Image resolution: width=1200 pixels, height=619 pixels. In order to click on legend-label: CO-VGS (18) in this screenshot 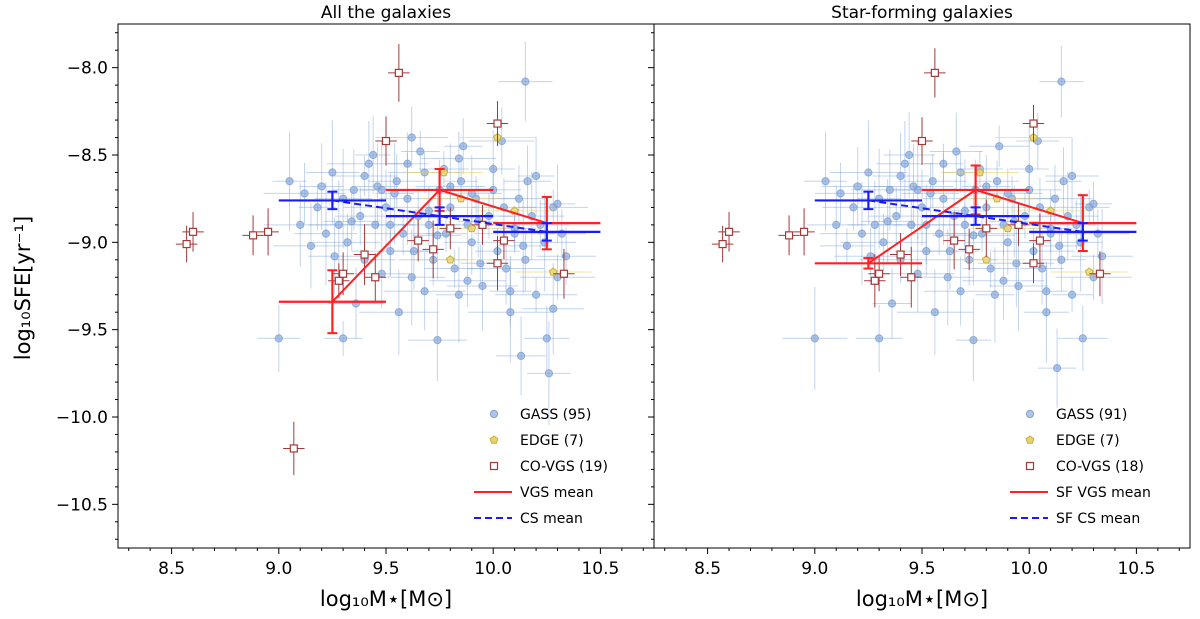, I will do `click(1100, 467)`.